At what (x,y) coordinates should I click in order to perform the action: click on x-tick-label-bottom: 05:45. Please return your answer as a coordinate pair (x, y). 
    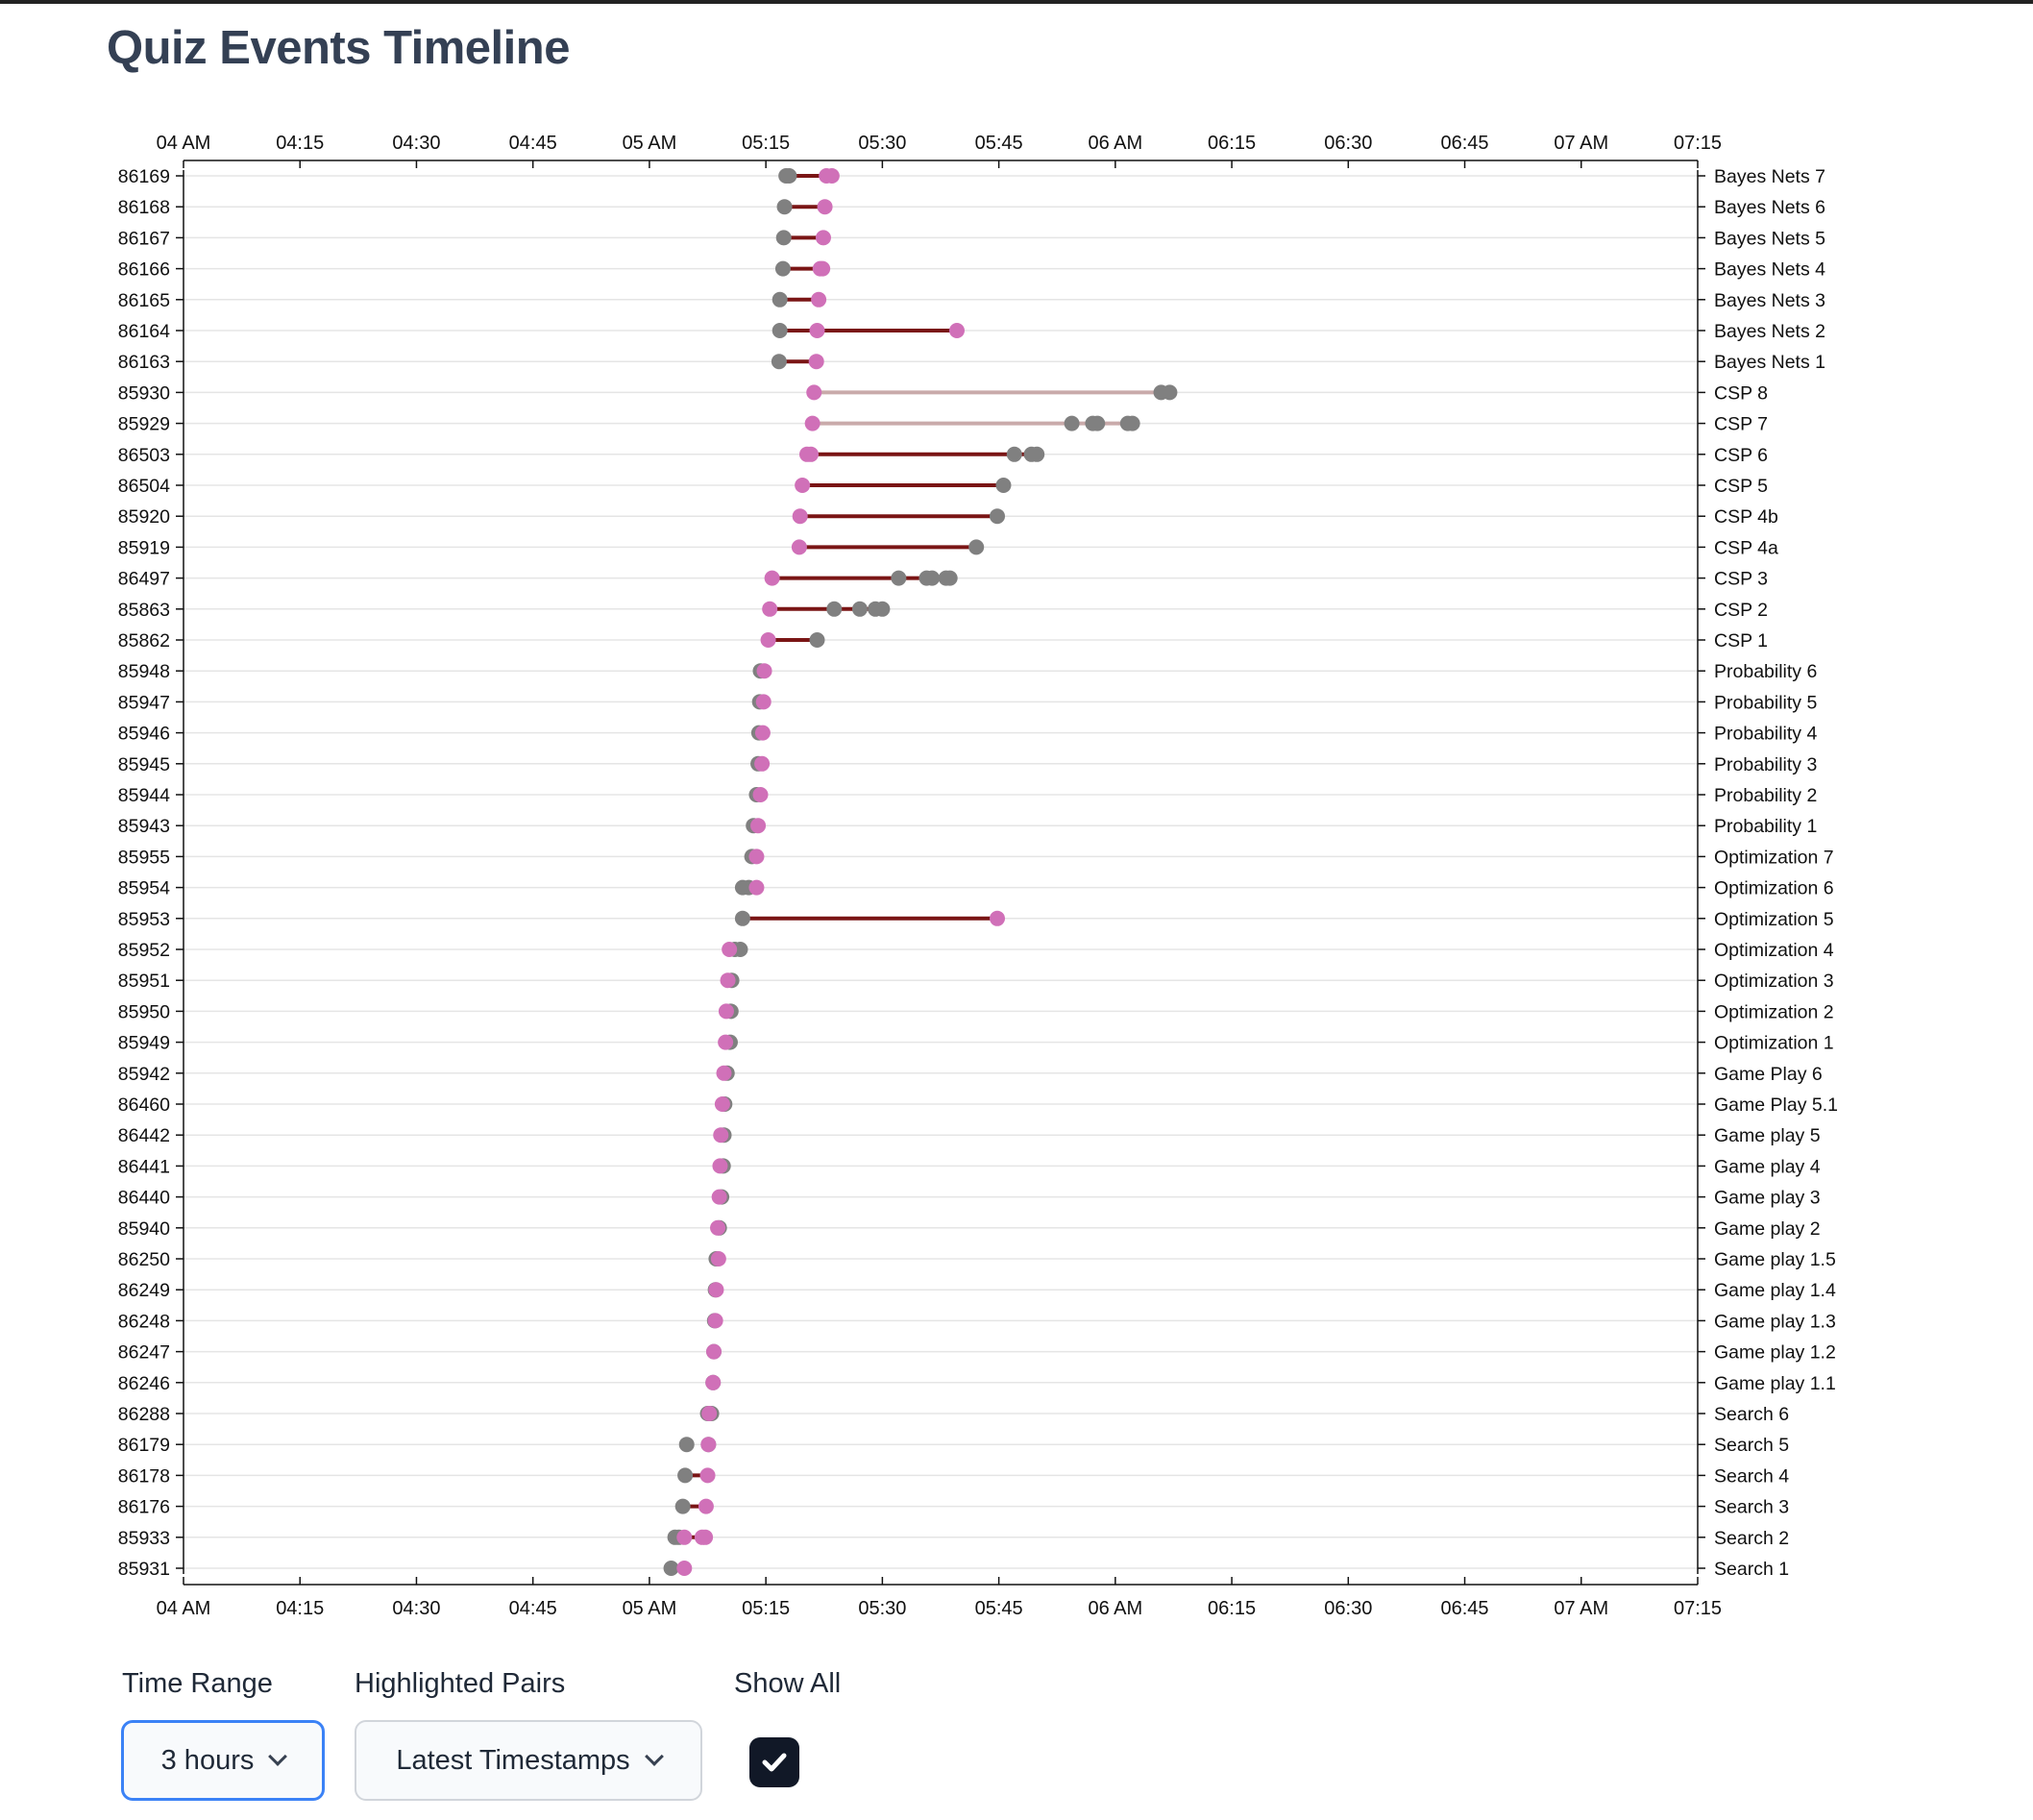
    Looking at the image, I should click on (999, 1608).